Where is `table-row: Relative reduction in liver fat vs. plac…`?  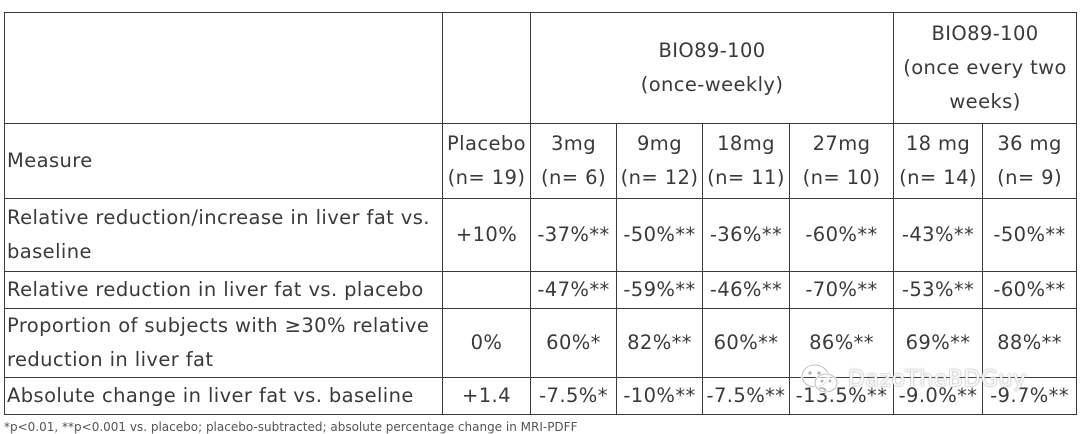 table-row: Relative reduction in liver fat vs. plac… is located at coordinates (541, 290).